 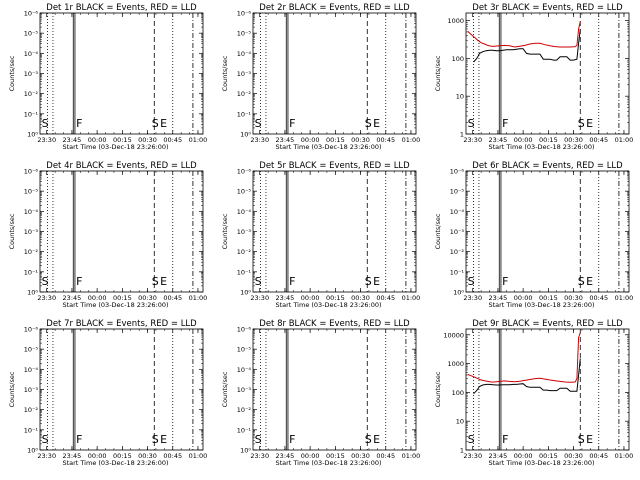 What do you see at coordinates (453, 335) in the screenshot?
I see `y-tick-label: 10000` at bounding box center [453, 335].